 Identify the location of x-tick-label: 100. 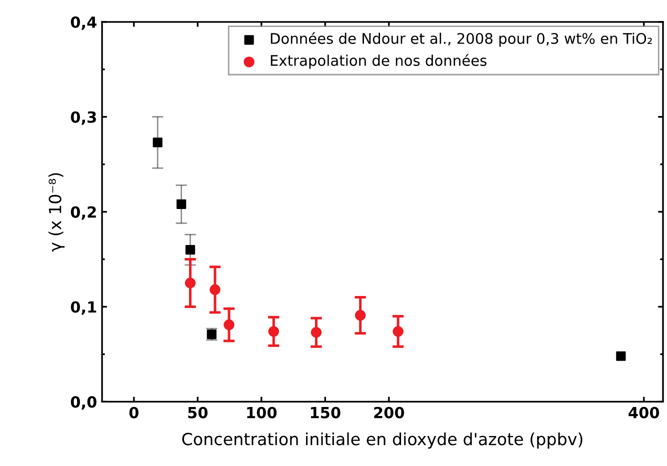
(262, 412).